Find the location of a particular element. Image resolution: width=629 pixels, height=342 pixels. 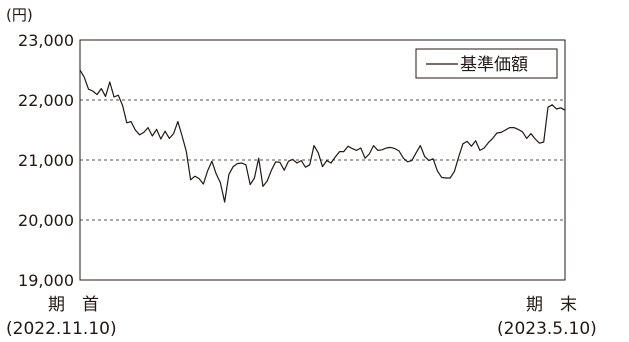

x-start-date: (2022.11.10) is located at coordinates (61, 329).